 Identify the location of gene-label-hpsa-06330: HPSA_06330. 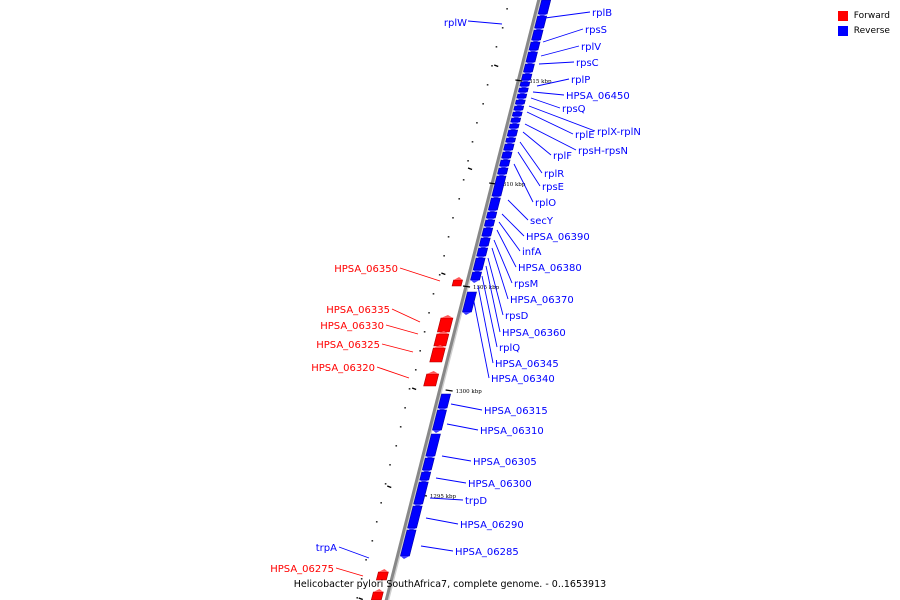
(352, 326).